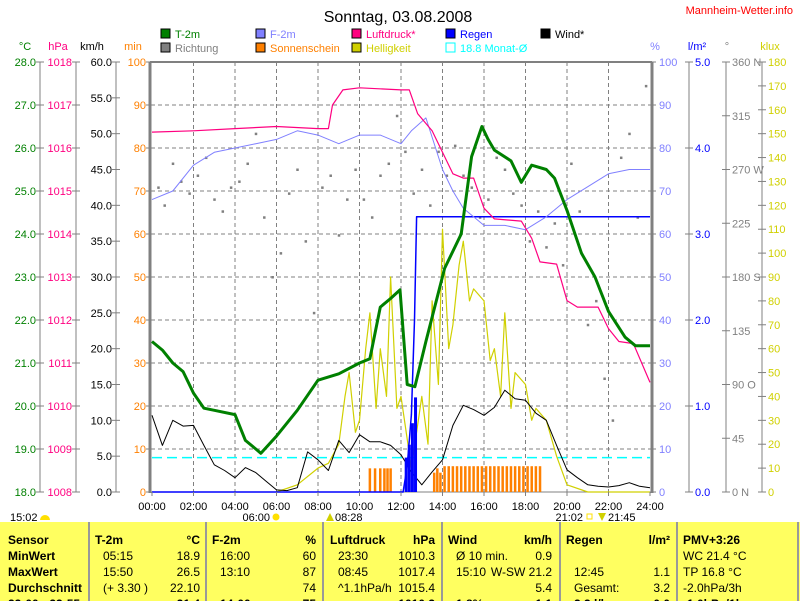 This screenshot has width=800, height=601. I want to click on legend-label: Richtung, so click(196, 49).